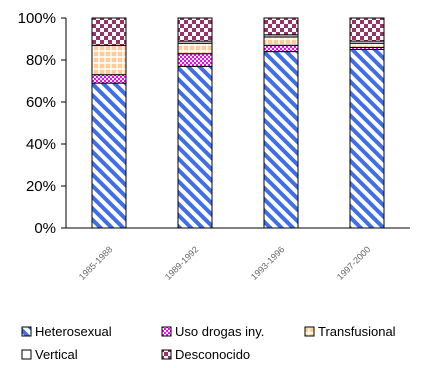 Image resolution: width=434 pixels, height=368 pixels. Describe the element at coordinates (41, 186) in the screenshot. I see `y-tick-label: 20%` at that location.